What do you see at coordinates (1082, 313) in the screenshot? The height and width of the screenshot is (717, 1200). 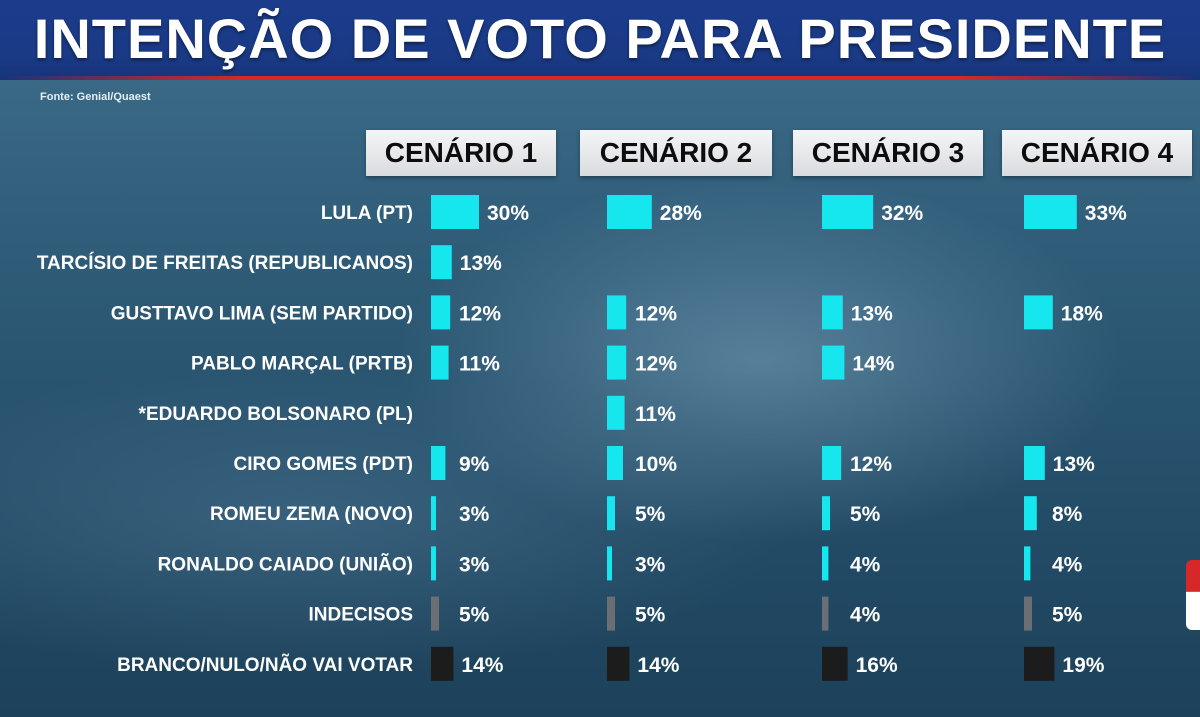 I see `value-label: 18%` at bounding box center [1082, 313].